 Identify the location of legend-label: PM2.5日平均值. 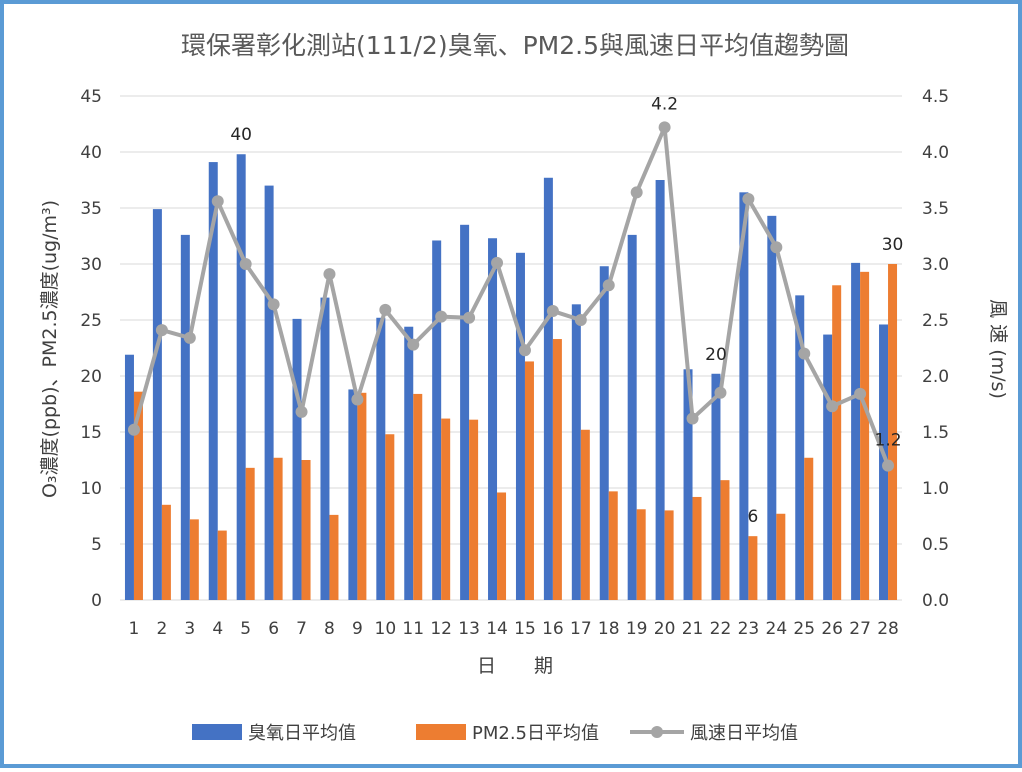
(535, 733).